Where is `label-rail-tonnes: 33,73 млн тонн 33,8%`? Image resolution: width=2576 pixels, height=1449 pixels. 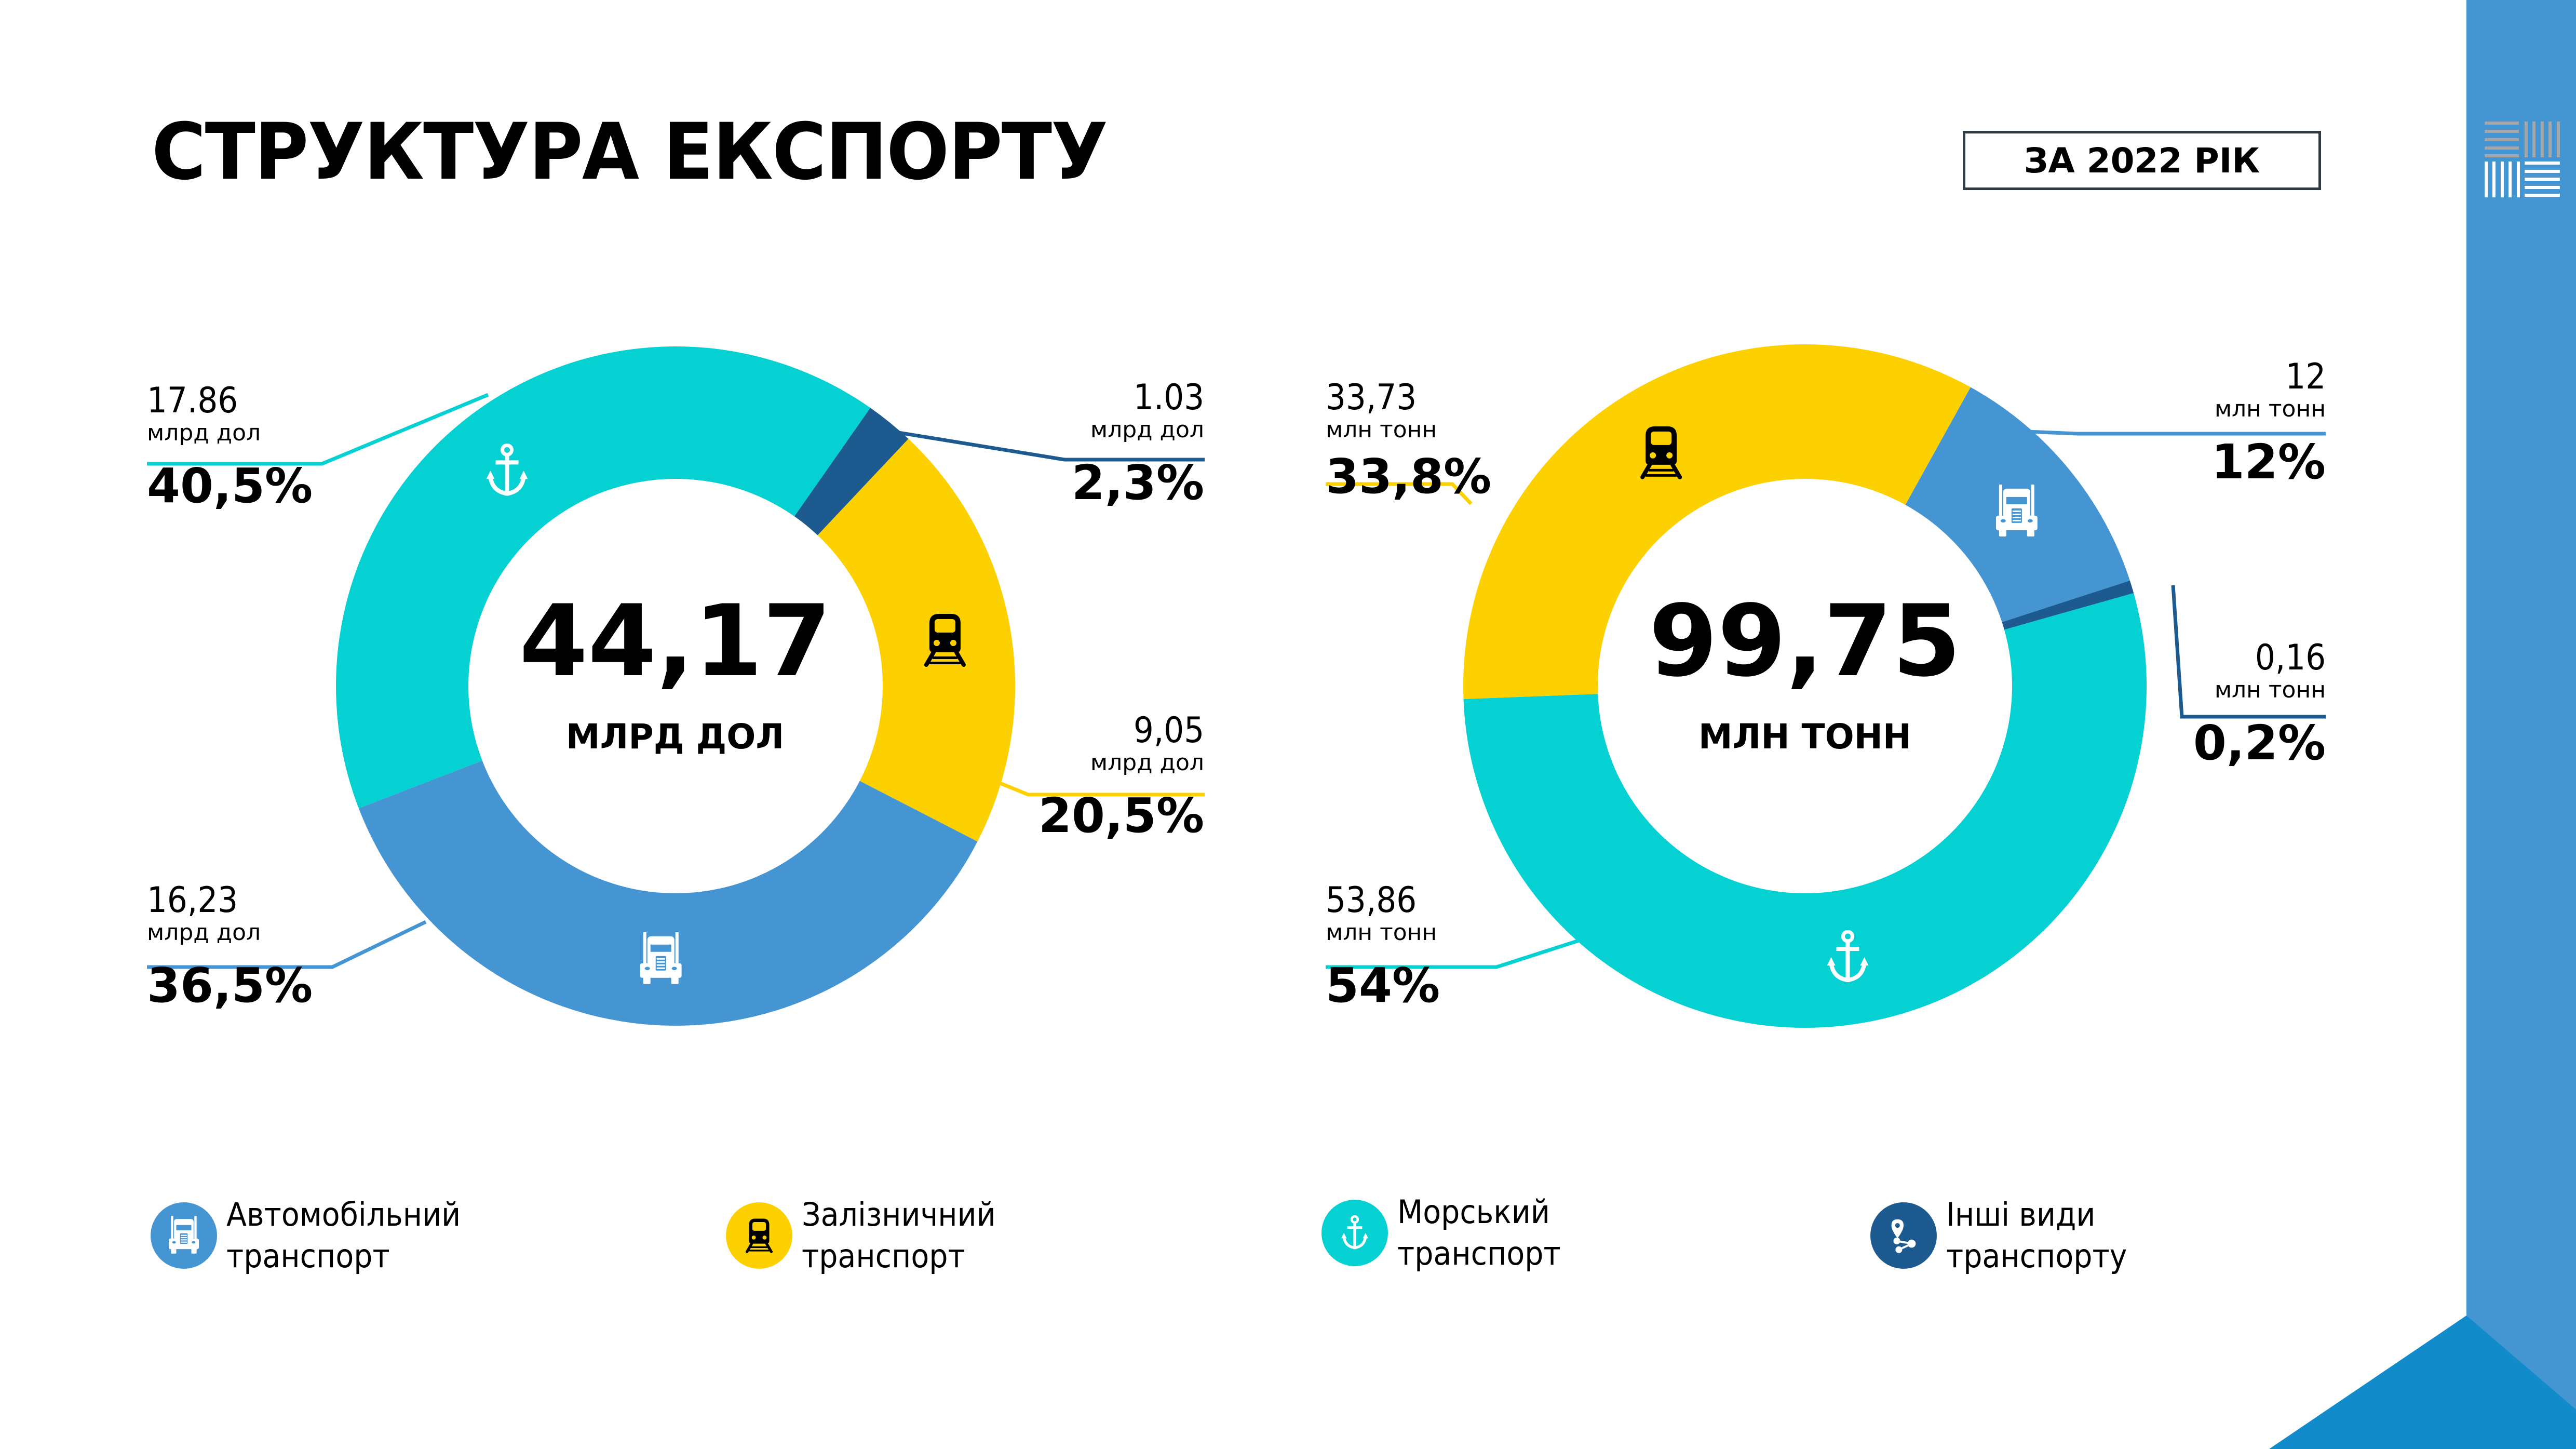
label-rail-tonnes: 33,73 млн тонн 33,8% is located at coordinates (1408, 441).